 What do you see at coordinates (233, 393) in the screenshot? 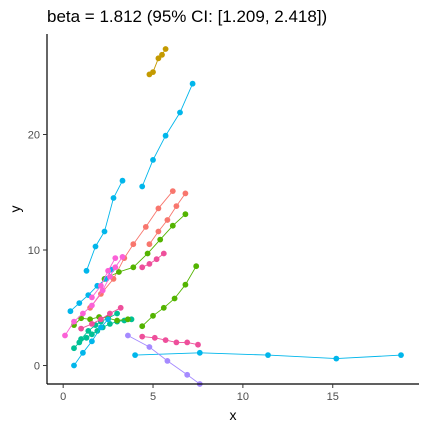
I see `x-axis: 0 5 10 15` at bounding box center [233, 393].